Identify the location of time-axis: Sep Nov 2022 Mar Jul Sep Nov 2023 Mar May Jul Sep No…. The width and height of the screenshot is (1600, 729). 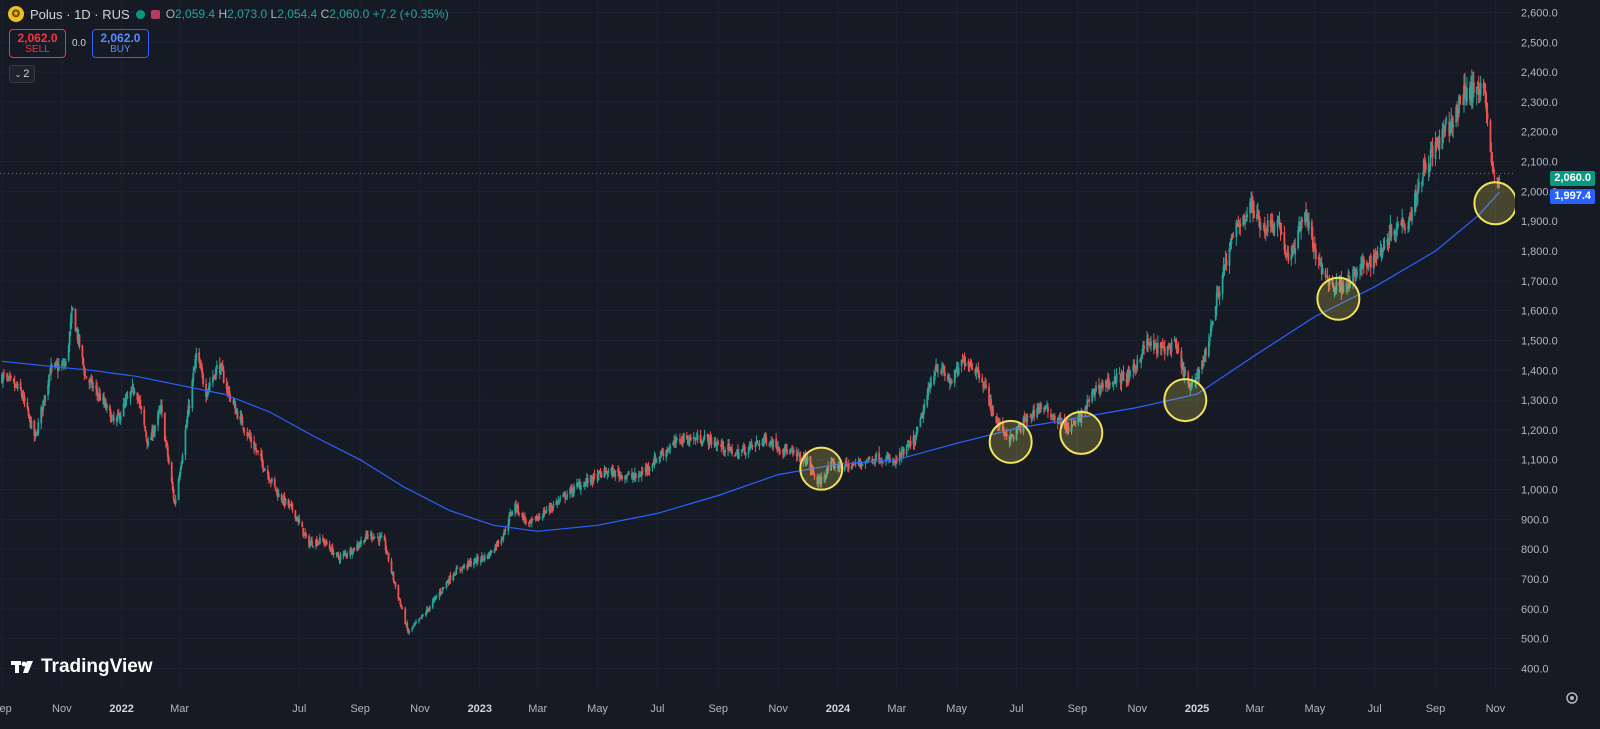
(757, 708).